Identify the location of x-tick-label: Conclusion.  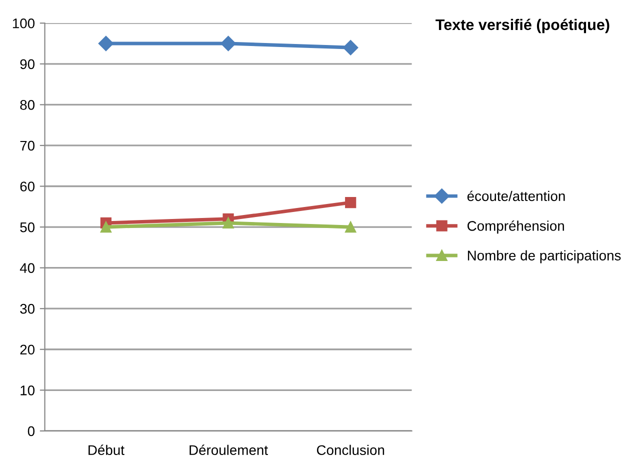
(350, 450).